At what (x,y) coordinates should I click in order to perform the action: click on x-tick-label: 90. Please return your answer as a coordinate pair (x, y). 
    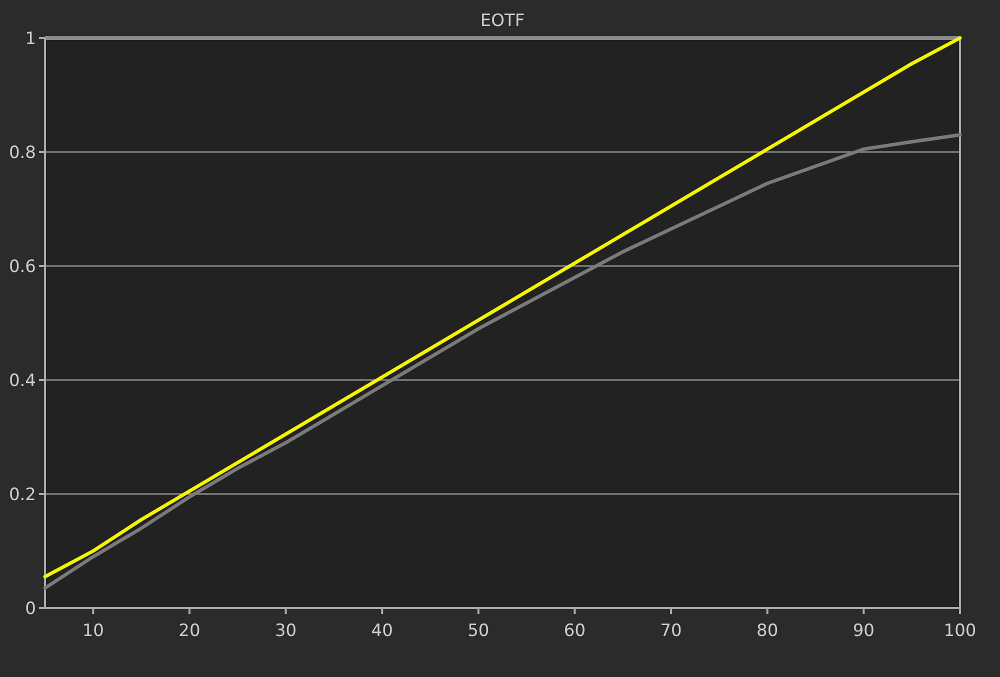
    Looking at the image, I should click on (863, 631).